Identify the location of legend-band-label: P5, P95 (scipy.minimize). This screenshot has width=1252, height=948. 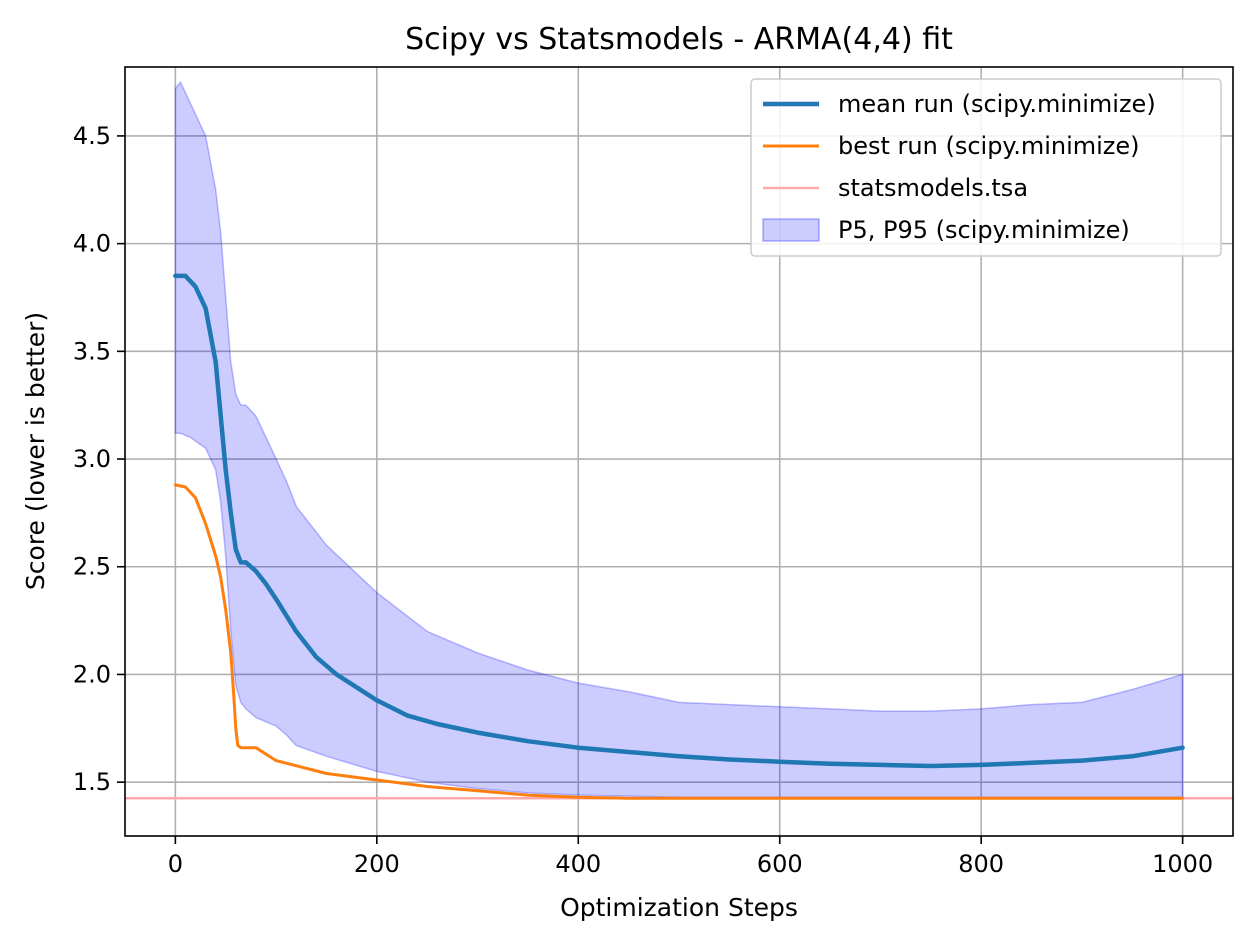
(984, 230).